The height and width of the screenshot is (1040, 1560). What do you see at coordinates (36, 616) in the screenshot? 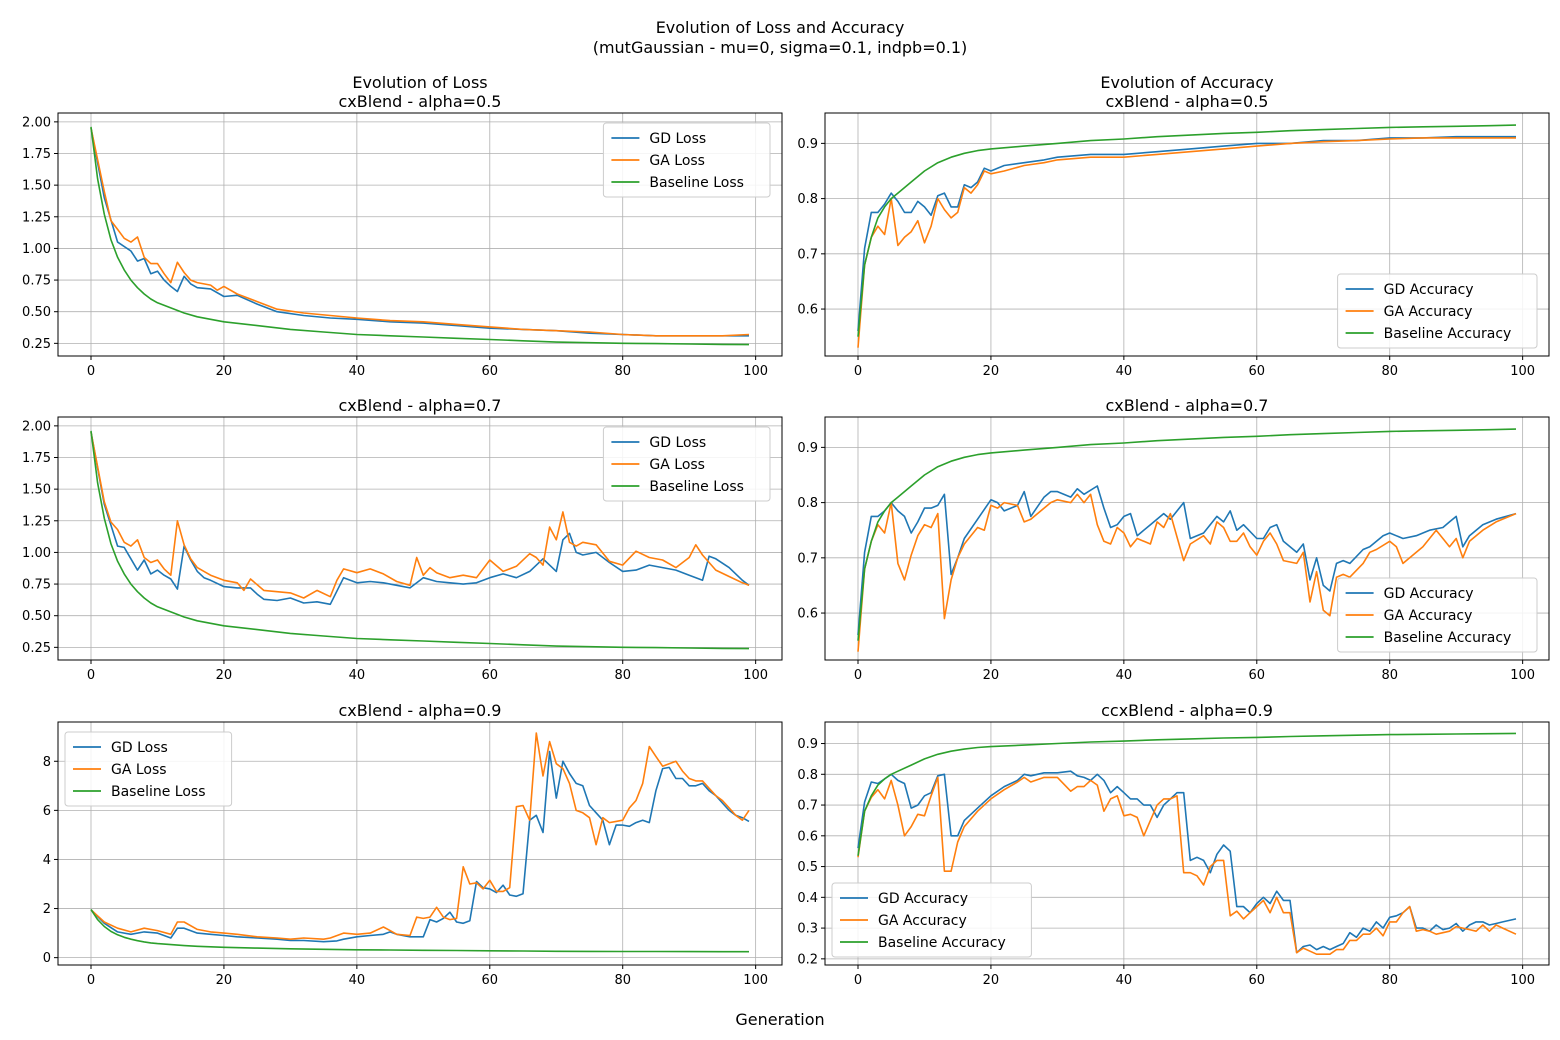
I see `y-tick-label: 0.50` at bounding box center [36, 616].